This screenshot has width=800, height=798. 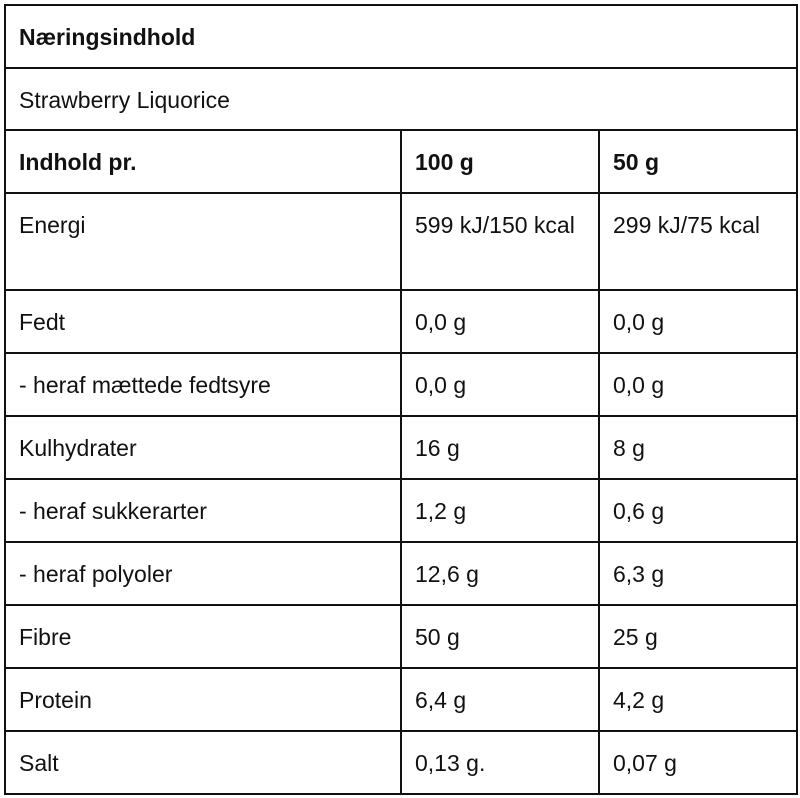 What do you see at coordinates (203, 636) in the screenshot?
I see `nutrient-label: Fibre` at bounding box center [203, 636].